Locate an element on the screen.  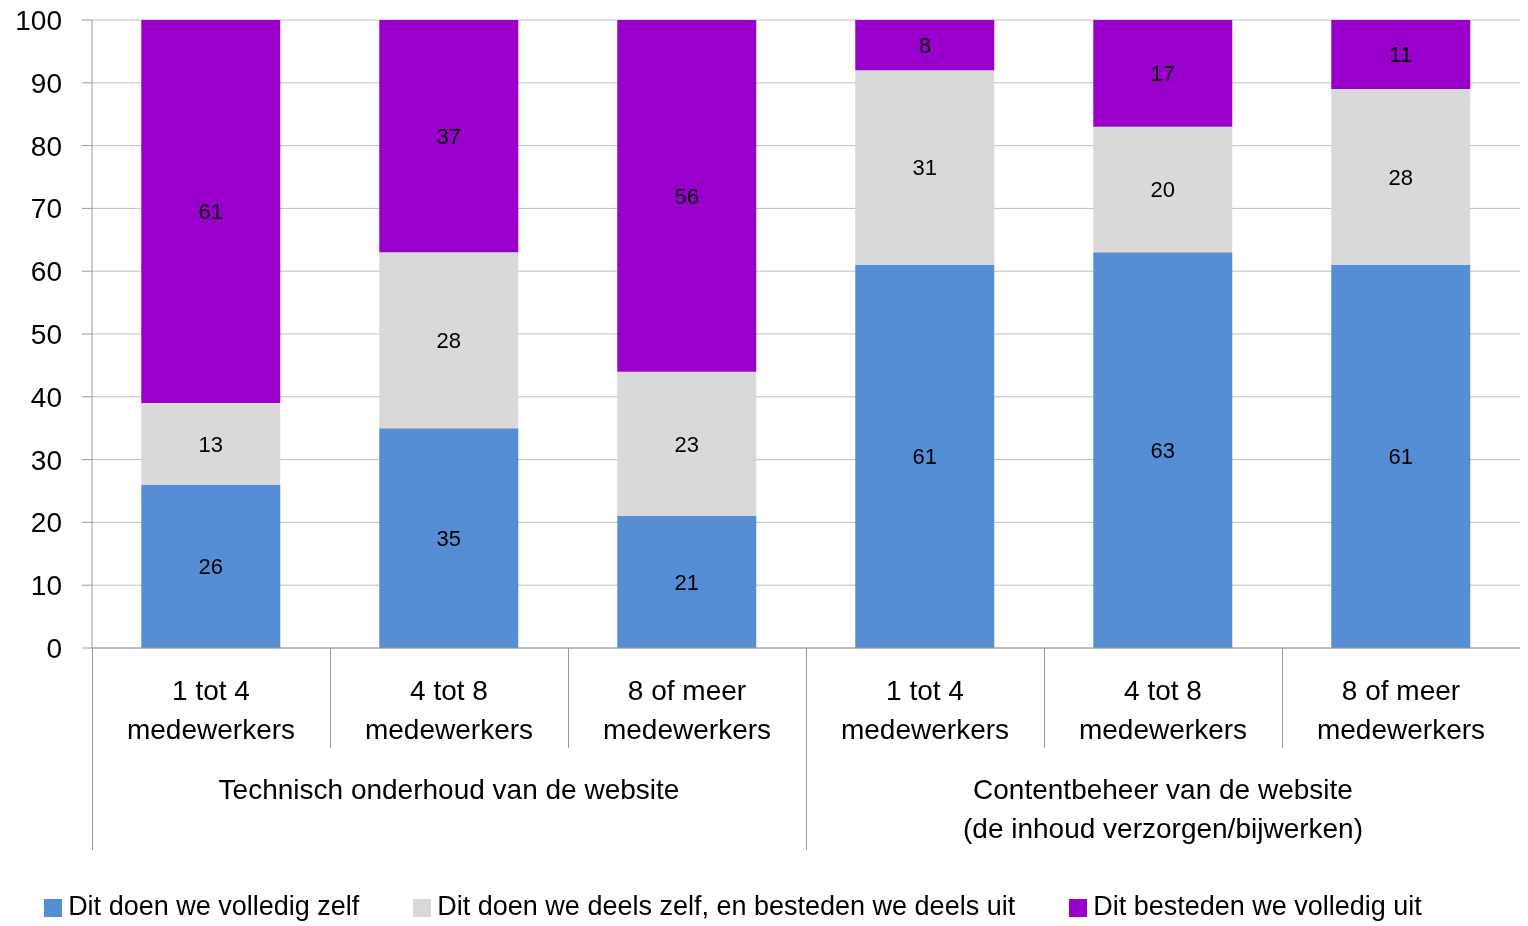
data-label: 21 is located at coordinates (687, 582).